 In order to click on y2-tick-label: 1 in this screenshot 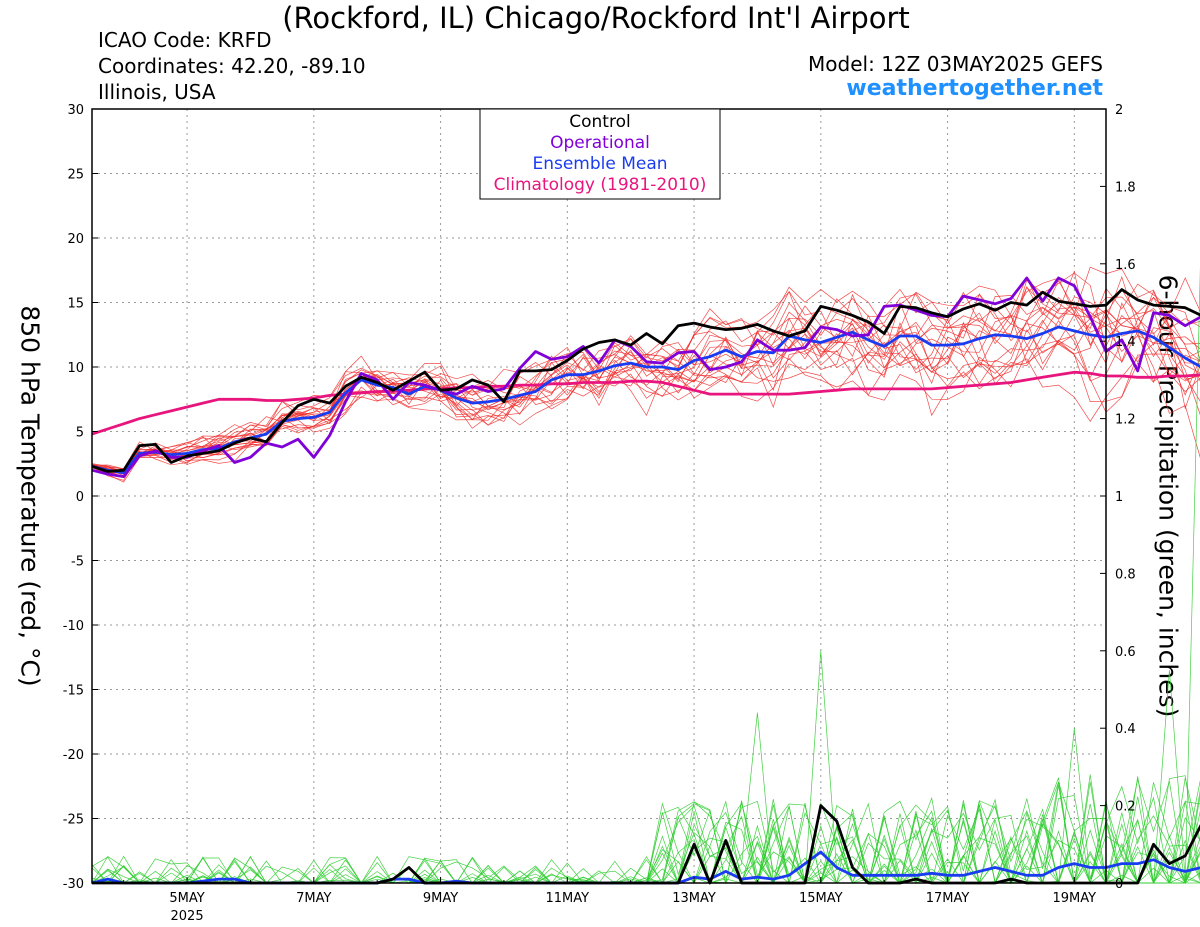, I will do `click(1119, 497)`.